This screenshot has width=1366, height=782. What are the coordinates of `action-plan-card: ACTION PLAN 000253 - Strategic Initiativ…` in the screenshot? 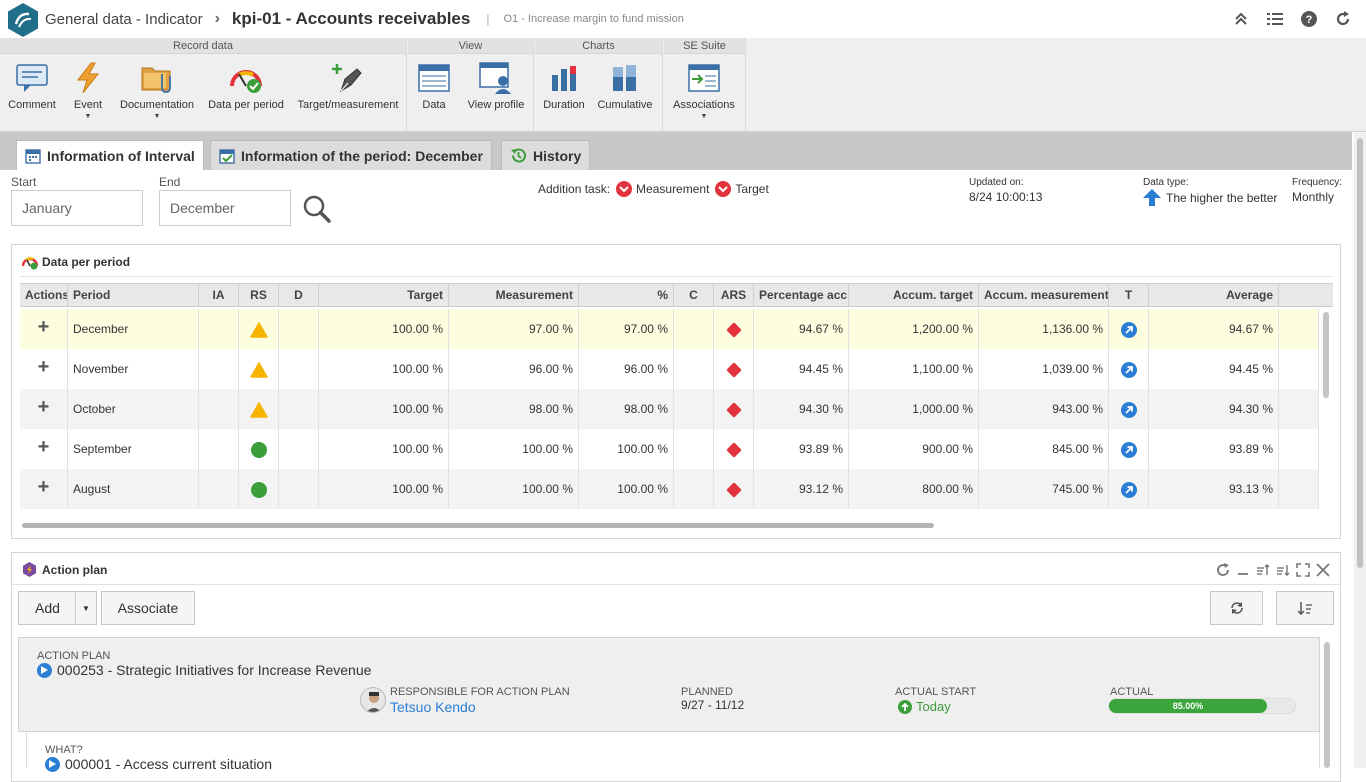 It's located at (669, 684).